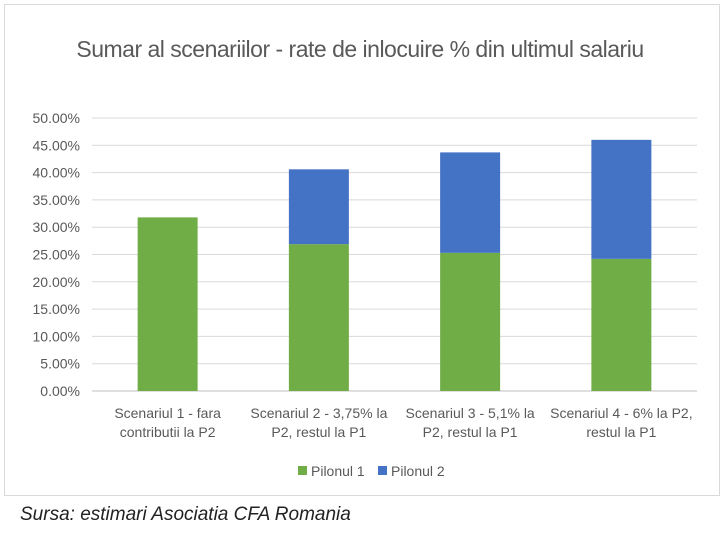 This screenshot has height=536, width=725. What do you see at coordinates (418, 471) in the screenshot?
I see `legend-label: Pilonul 2` at bounding box center [418, 471].